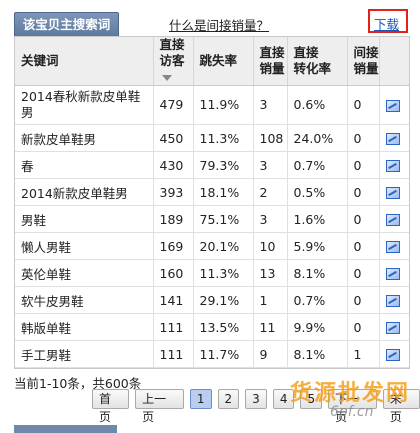 The width and height of the screenshot is (420, 433). What do you see at coordinates (223, 327) in the screenshot?
I see `cell-bounce: 13.5%` at bounding box center [223, 327].